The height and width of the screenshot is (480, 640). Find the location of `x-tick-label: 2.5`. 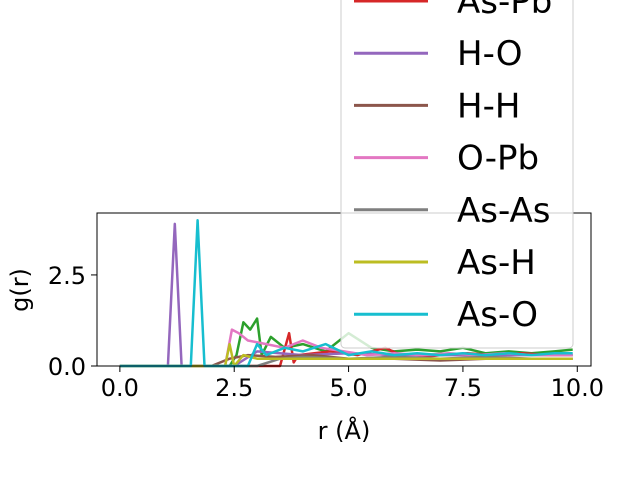

x-tick-label: 2.5 is located at coordinates (234, 388).